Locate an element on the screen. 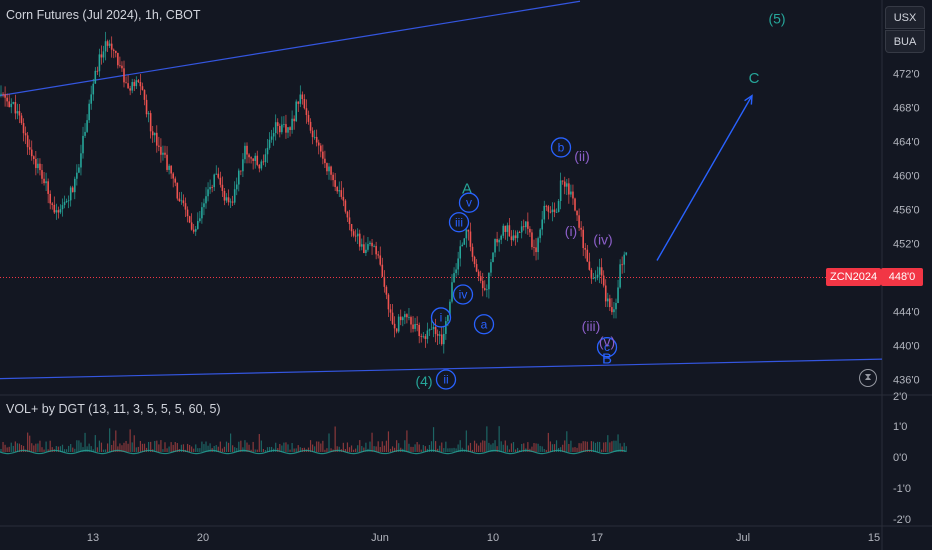 The image size is (932, 550). currency-bua-button: BUA is located at coordinates (905, 41).